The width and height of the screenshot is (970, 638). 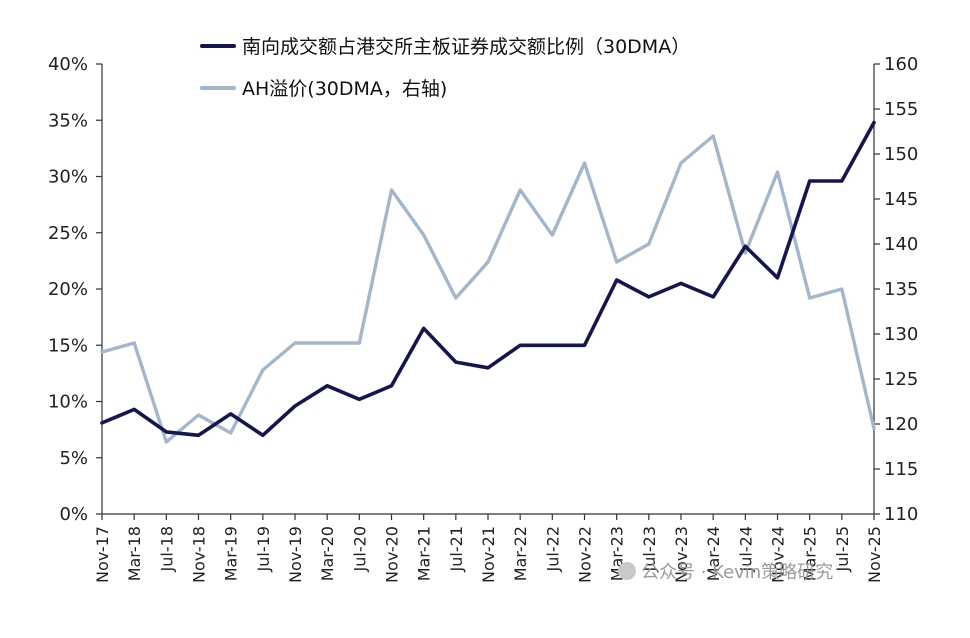 I want to click on x-tick-label: Jul-21, so click(x=456, y=549).